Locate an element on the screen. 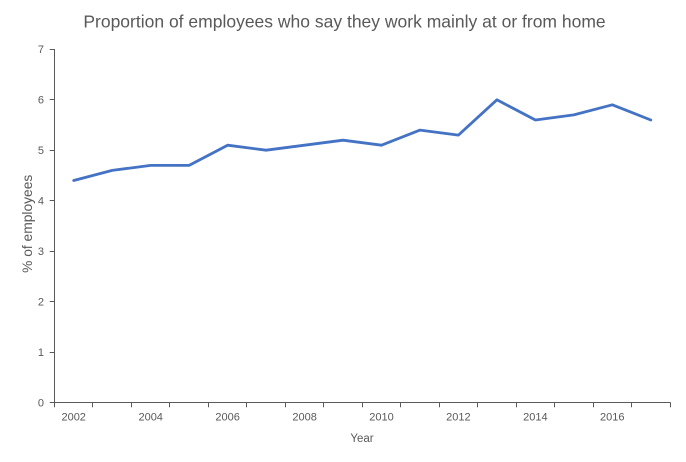 The image size is (686, 462). svg-text: 2004 is located at coordinates (150, 418).